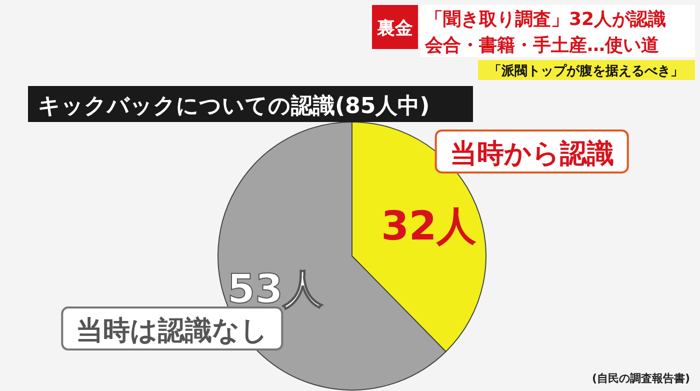  I want to click on data-label: 53人, so click(275, 289).